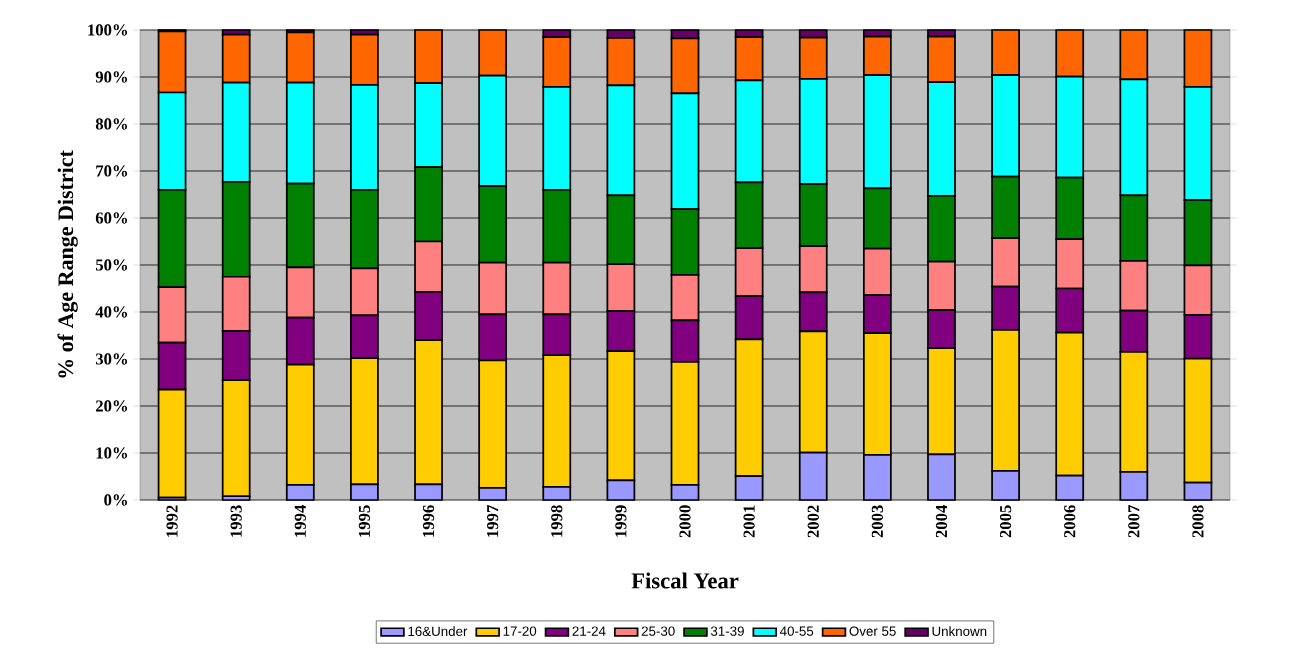 This screenshot has height=654, width=1314. What do you see at coordinates (111, 77) in the screenshot?
I see `y-tick-label: 90%` at bounding box center [111, 77].